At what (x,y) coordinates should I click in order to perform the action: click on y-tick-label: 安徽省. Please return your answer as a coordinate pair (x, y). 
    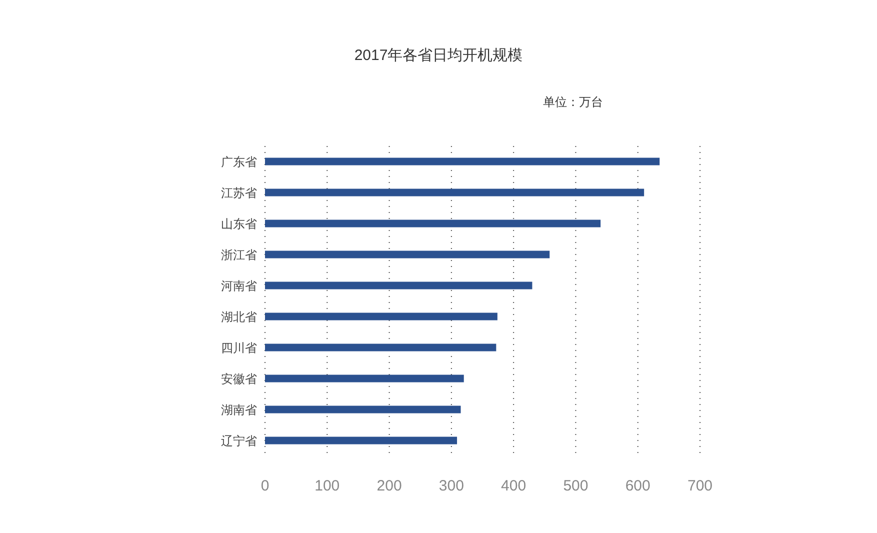
    Looking at the image, I should click on (239, 379).